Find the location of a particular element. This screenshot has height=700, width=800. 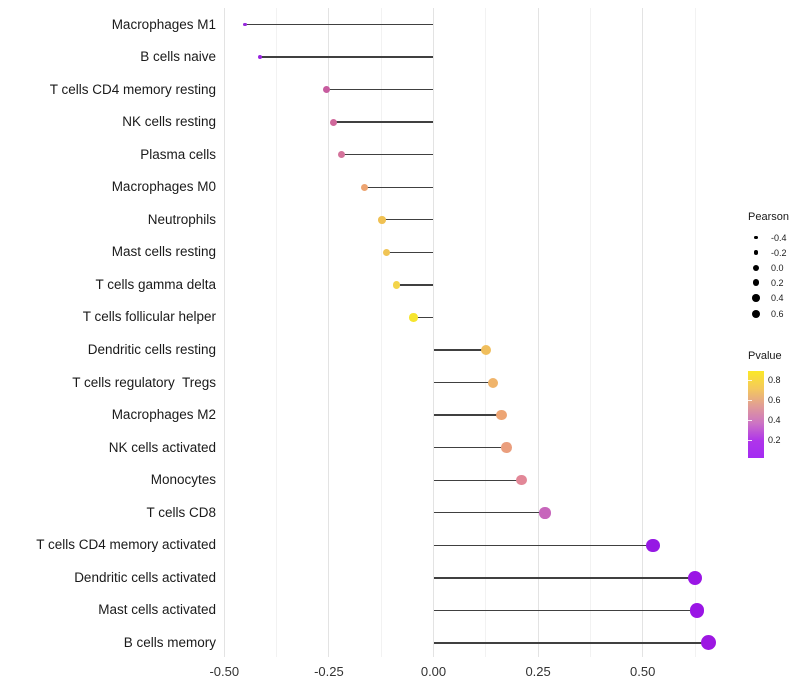

pvalue-color-legend: Pvalue 0.8 0.6 0.4 0.2 is located at coordinates (771, 404).